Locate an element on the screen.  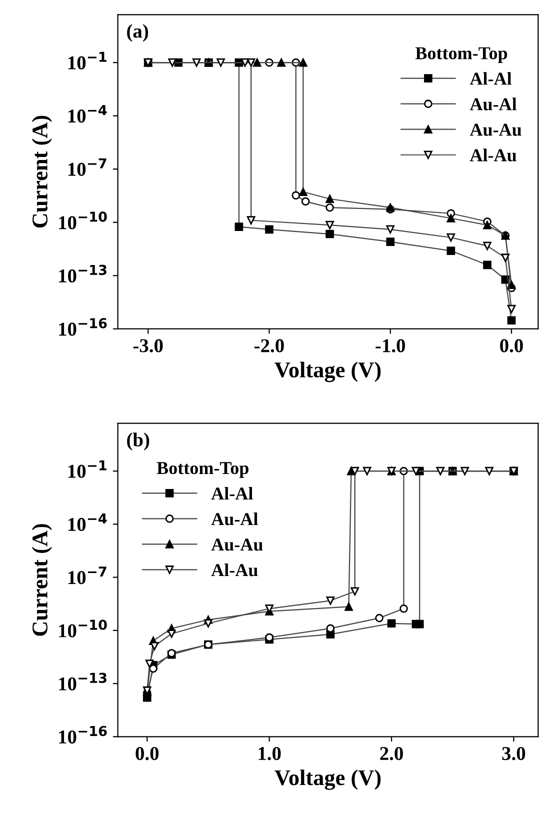
annotation: (a) is located at coordinates (137, 33).